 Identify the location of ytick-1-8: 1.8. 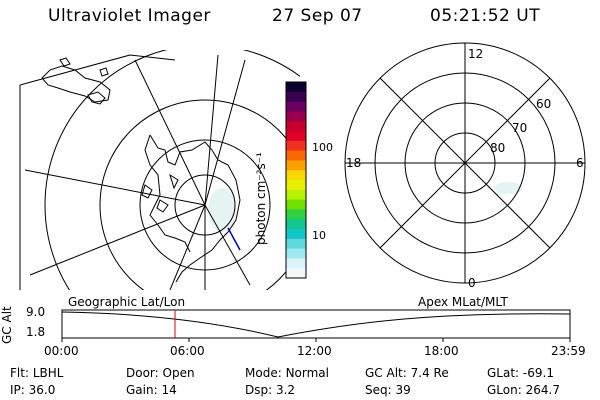
(36, 332).